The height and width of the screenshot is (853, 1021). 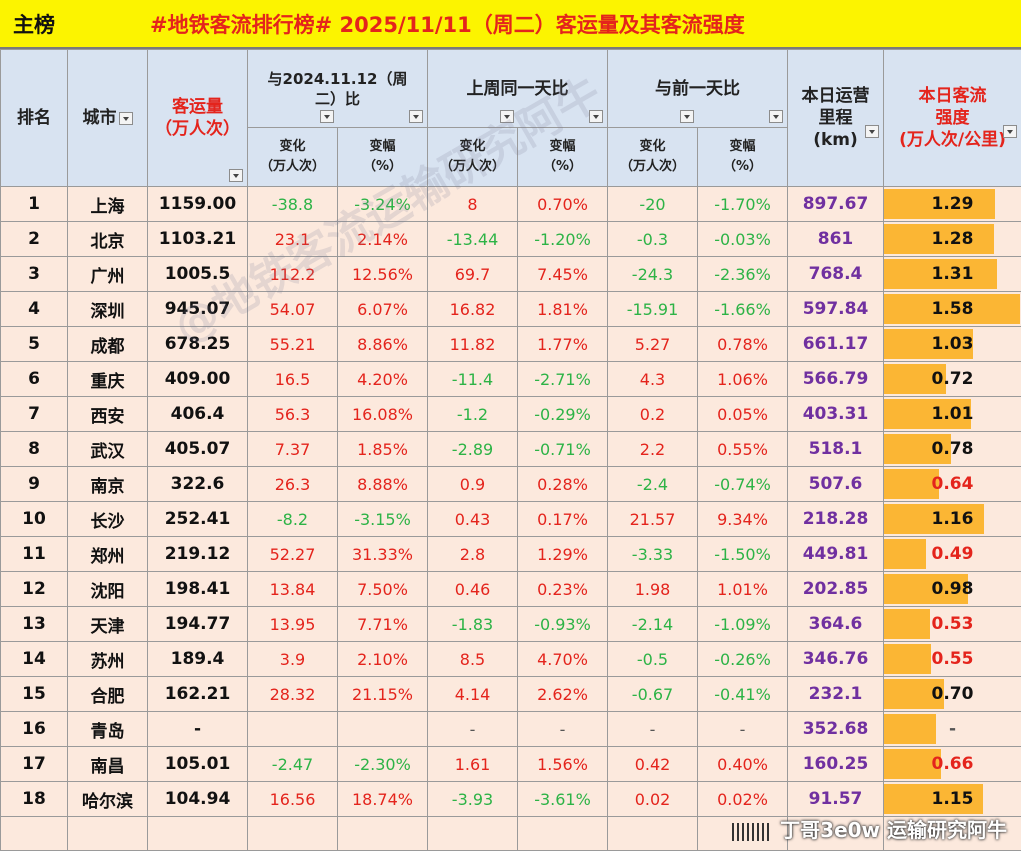 I want to click on cell-city: 成都, so click(x=107, y=344).